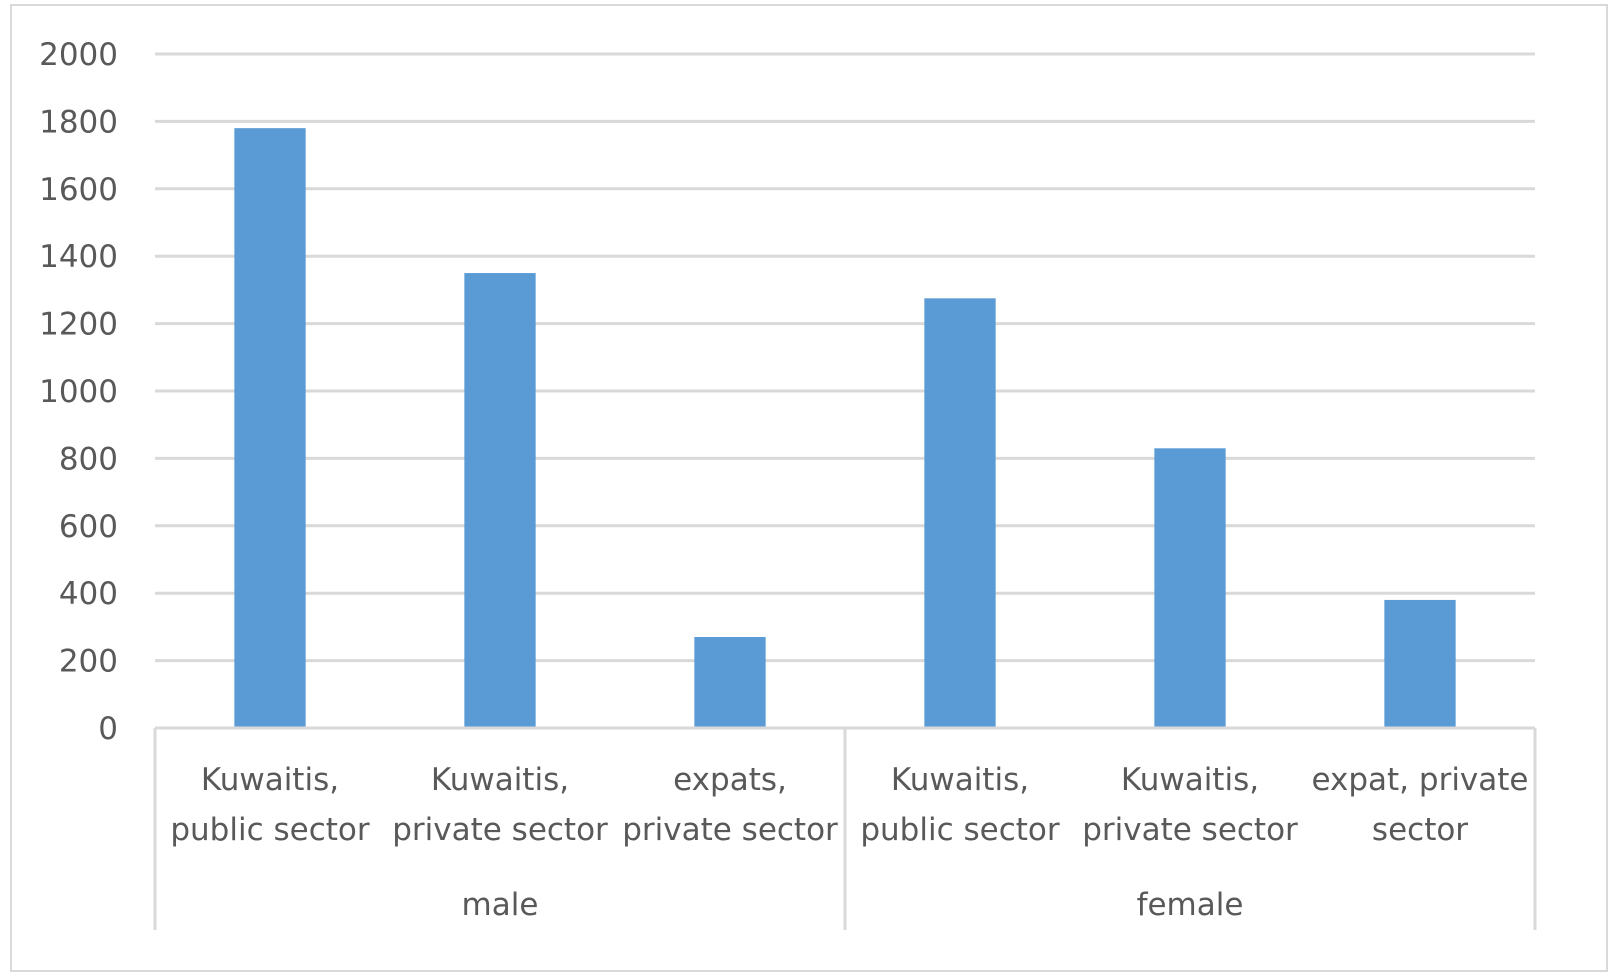  What do you see at coordinates (78, 122) in the screenshot?
I see `y-tick-label: 1800` at bounding box center [78, 122].